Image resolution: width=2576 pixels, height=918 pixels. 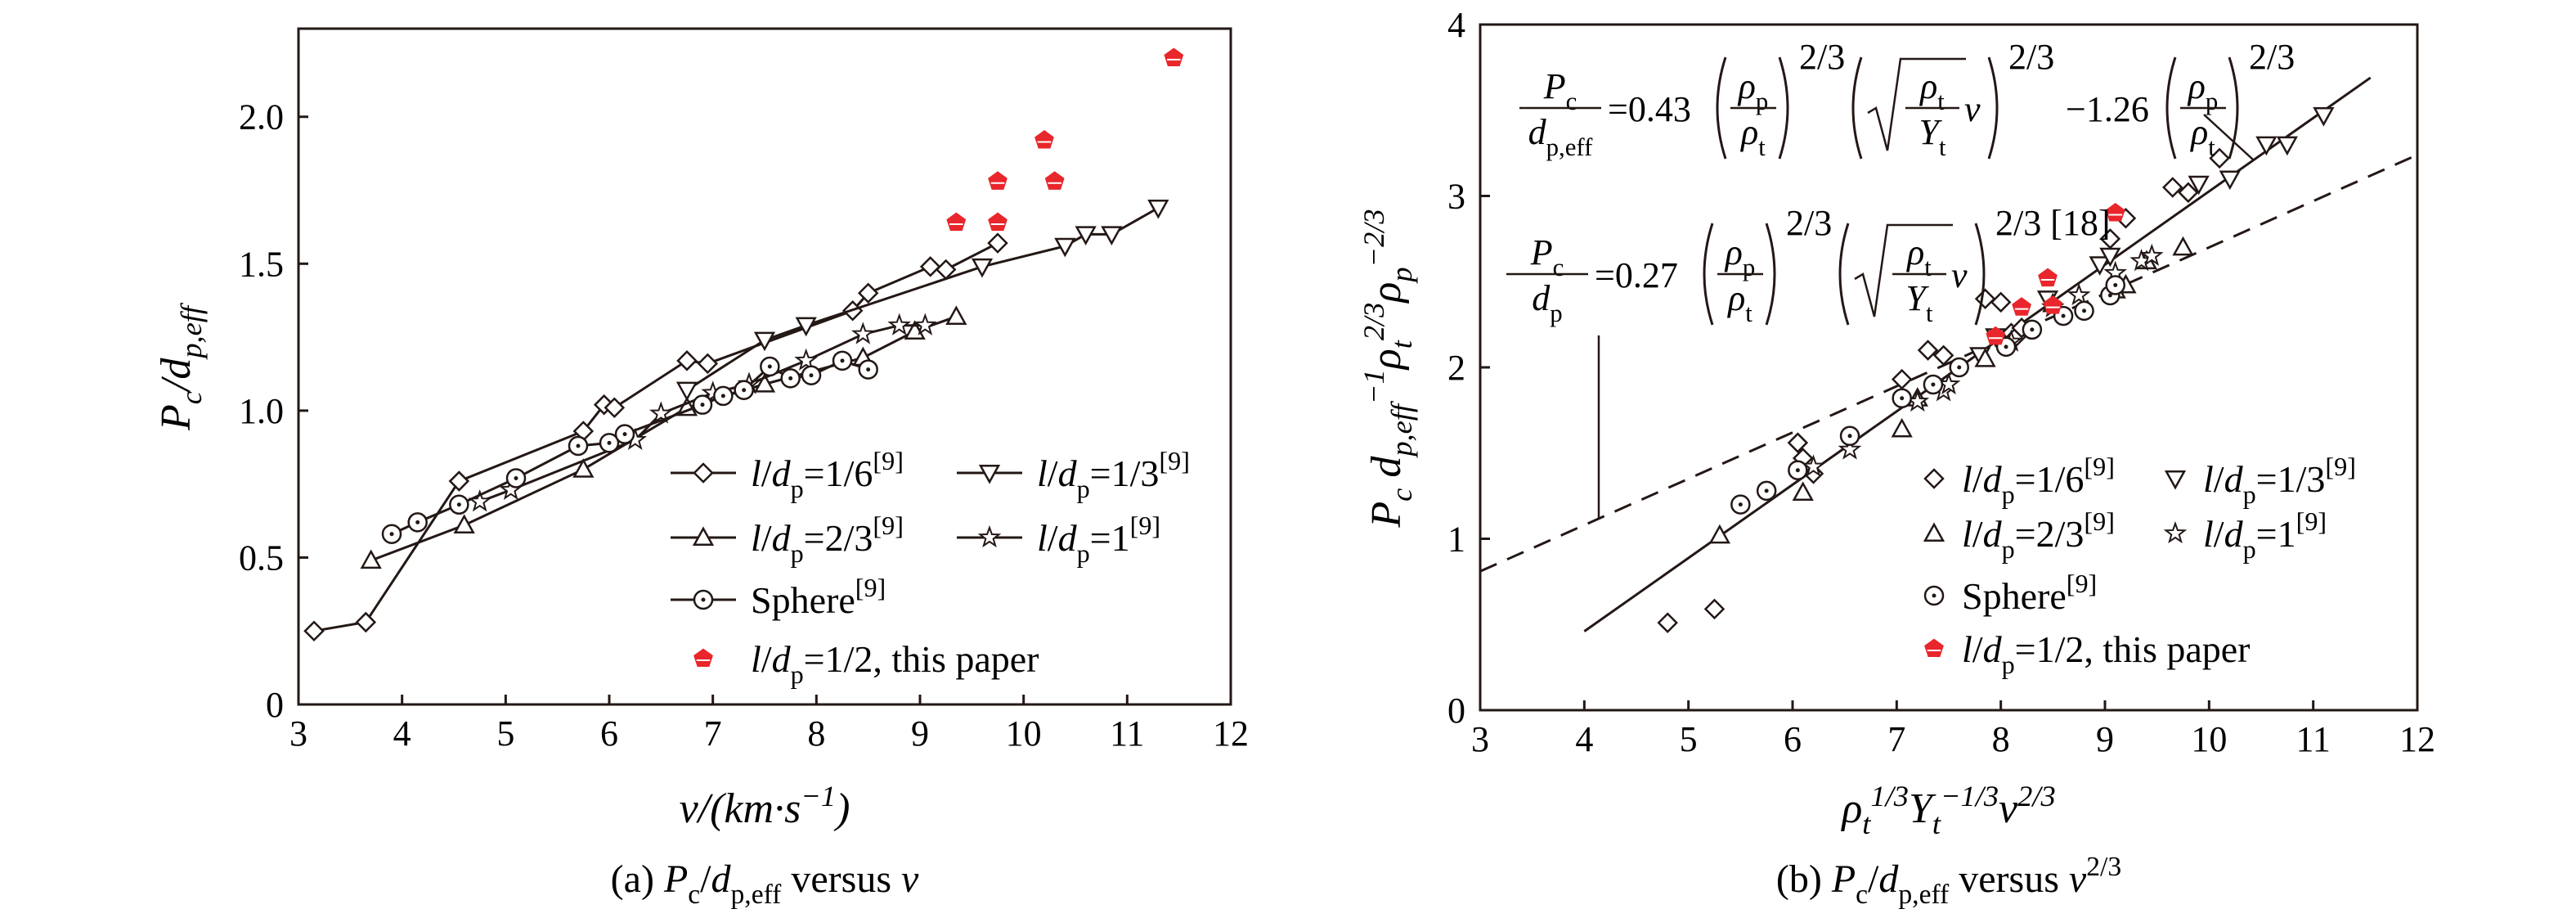 What do you see at coordinates (261, 558) in the screenshot?
I see `y-tick-label: 0.5` at bounding box center [261, 558].